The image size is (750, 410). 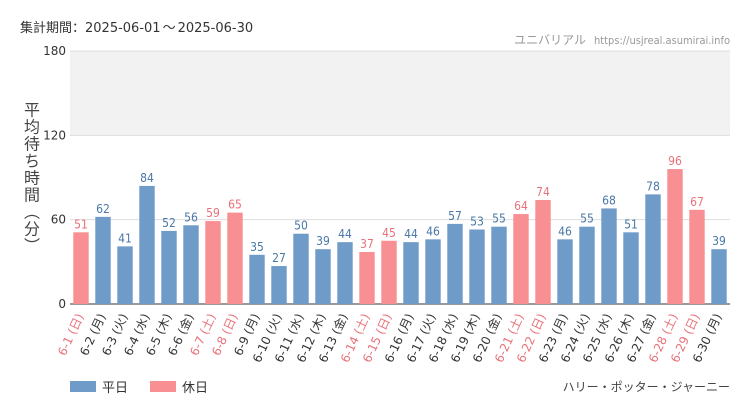 What do you see at coordinates (147, 178) in the screenshot?
I see `data-label: 84` at bounding box center [147, 178].